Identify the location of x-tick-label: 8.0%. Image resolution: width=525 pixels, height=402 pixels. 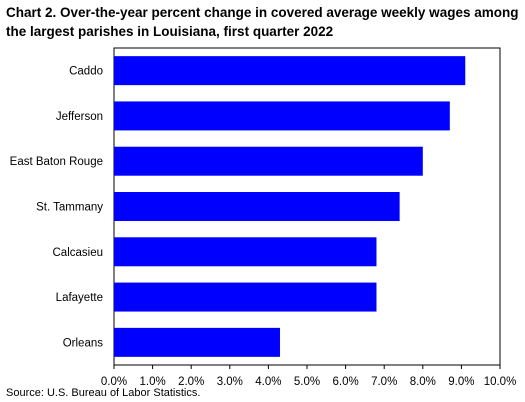
(423, 382).